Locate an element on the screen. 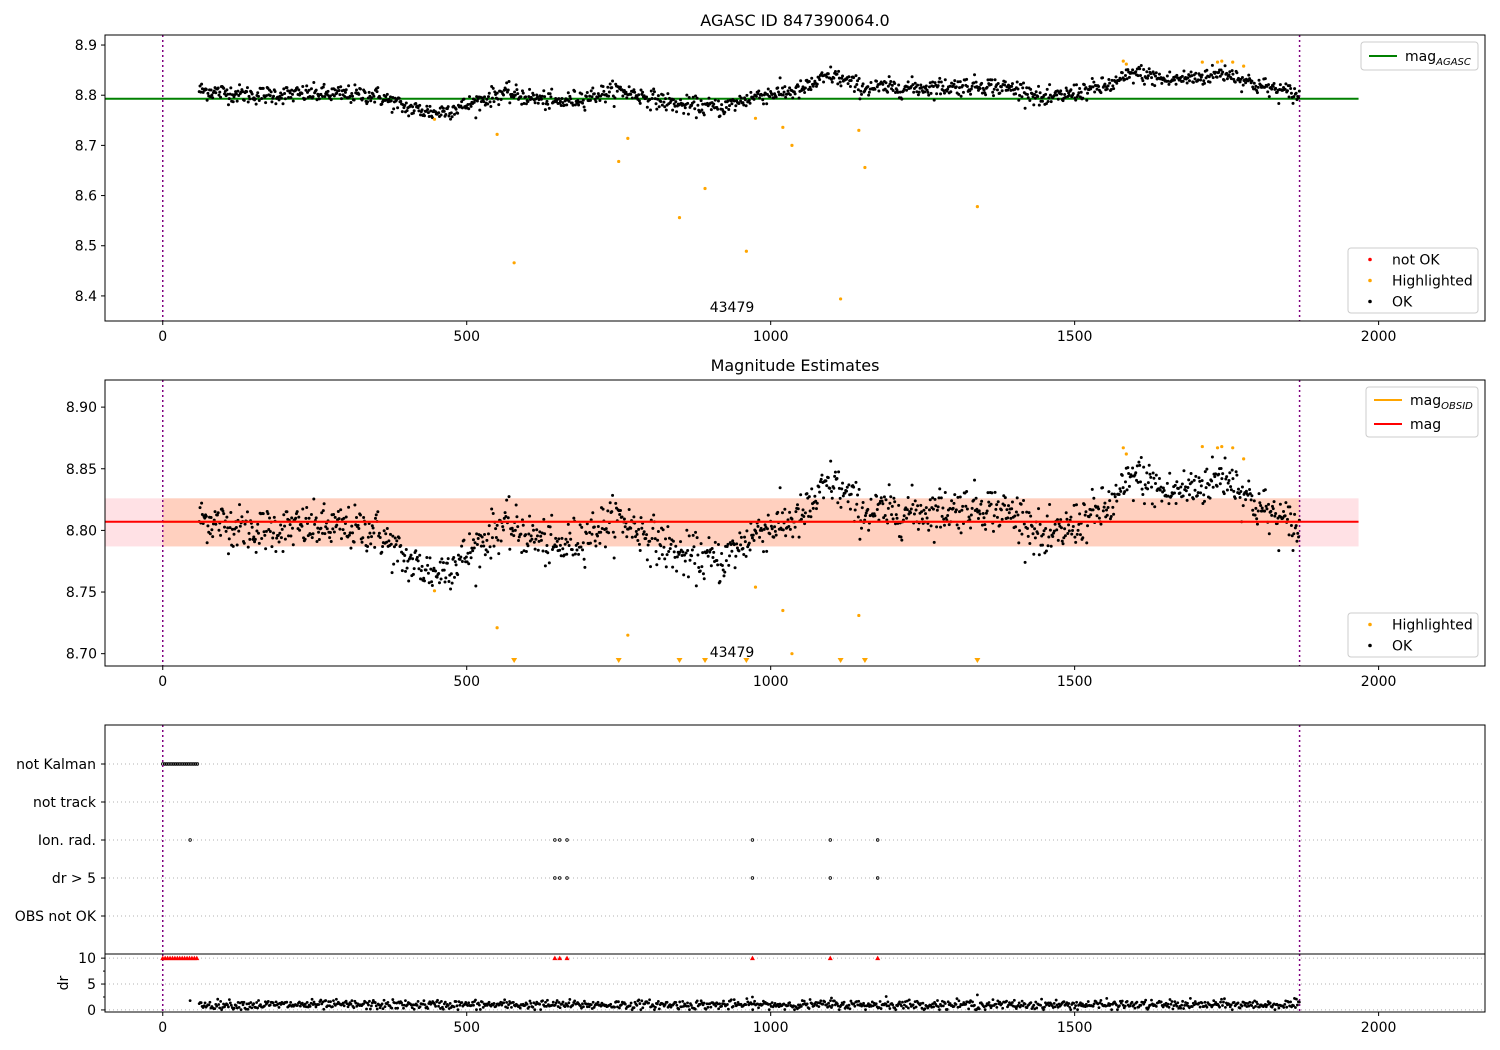  flag-category-label: dr > 5 is located at coordinates (74, 879).